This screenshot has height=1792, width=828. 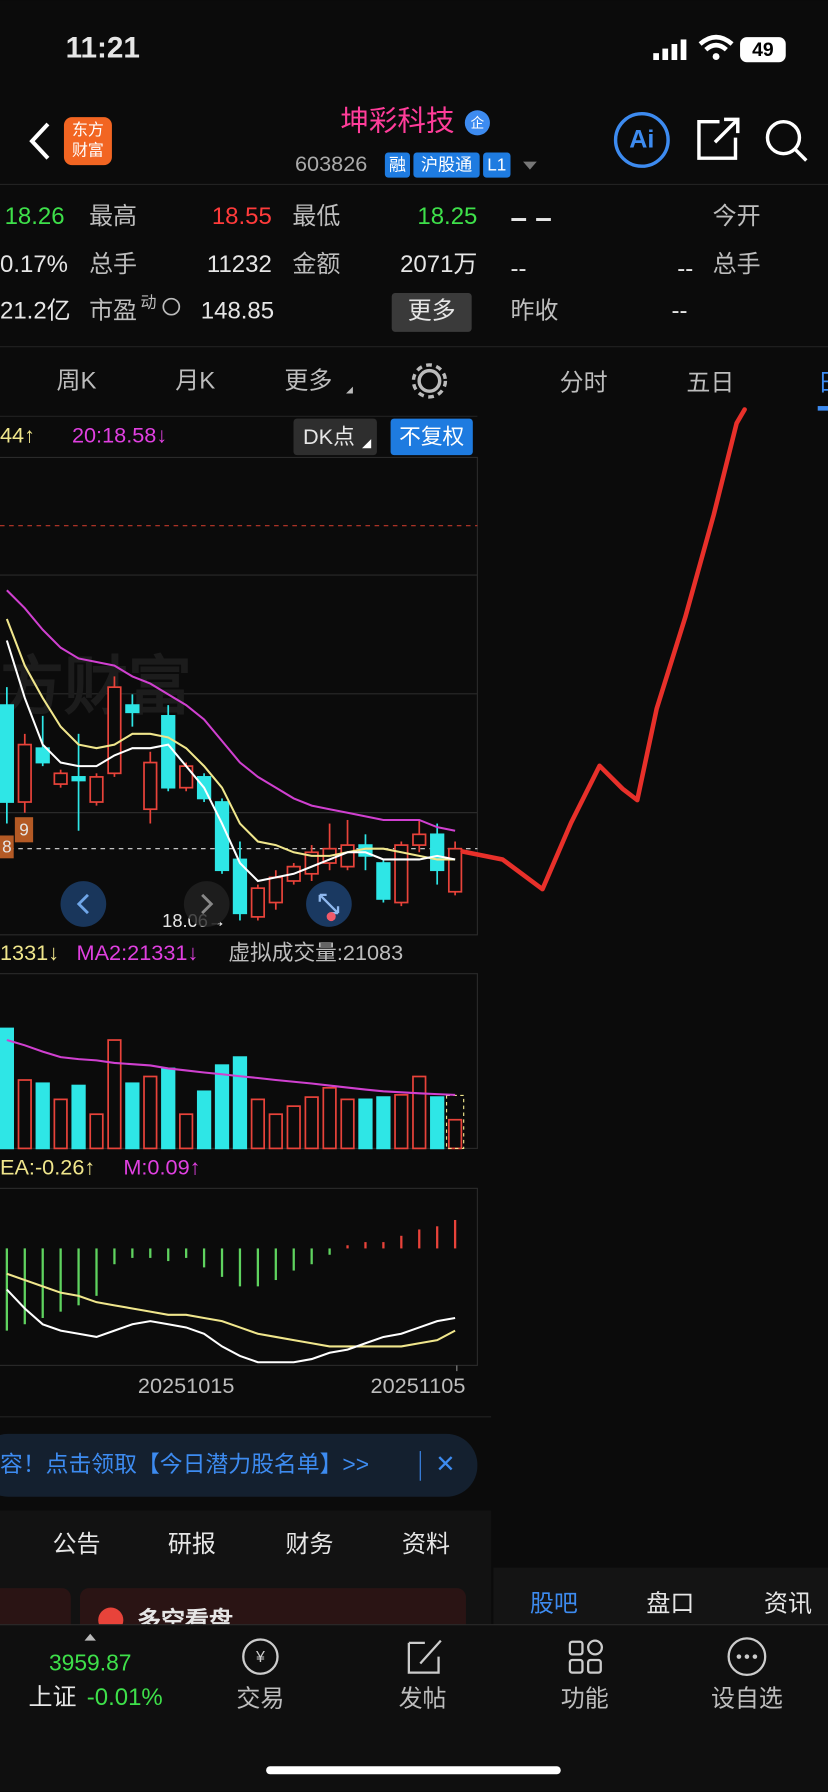 What do you see at coordinates (242, 216) in the screenshot?
I see `quote-value: 18.55` at bounding box center [242, 216].